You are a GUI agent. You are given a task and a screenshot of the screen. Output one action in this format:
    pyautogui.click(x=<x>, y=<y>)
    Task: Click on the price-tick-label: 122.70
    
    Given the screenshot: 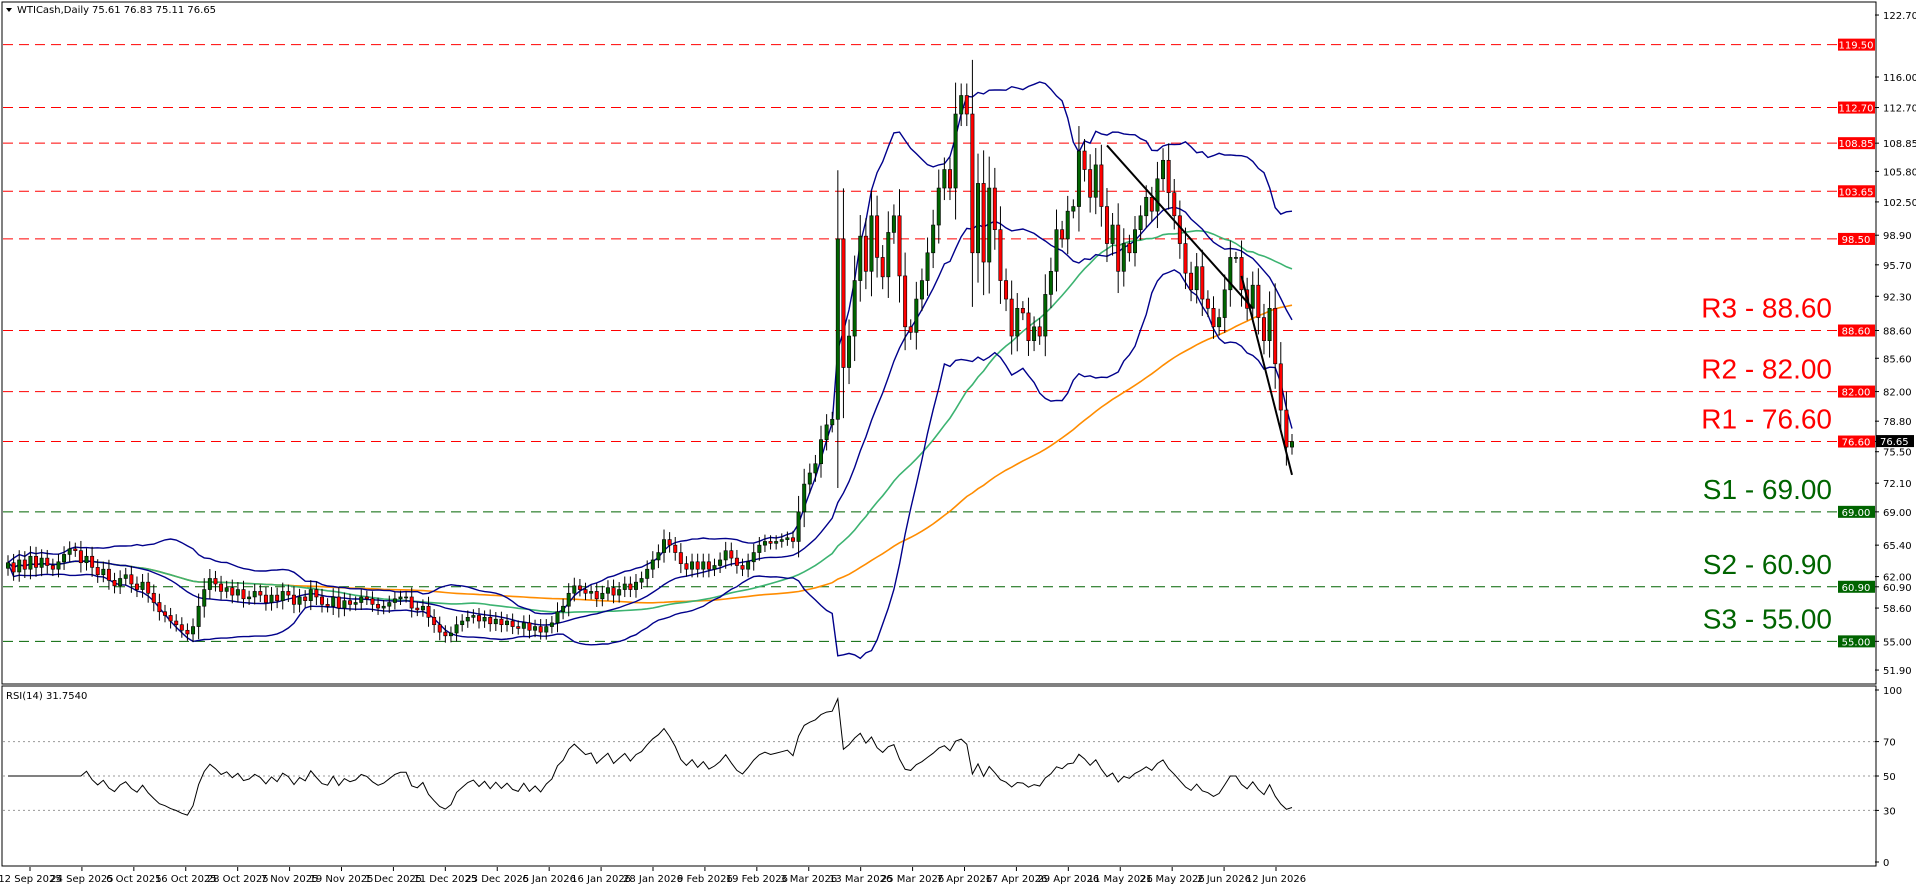 What is the action you would take?
    pyautogui.click(x=1899, y=16)
    